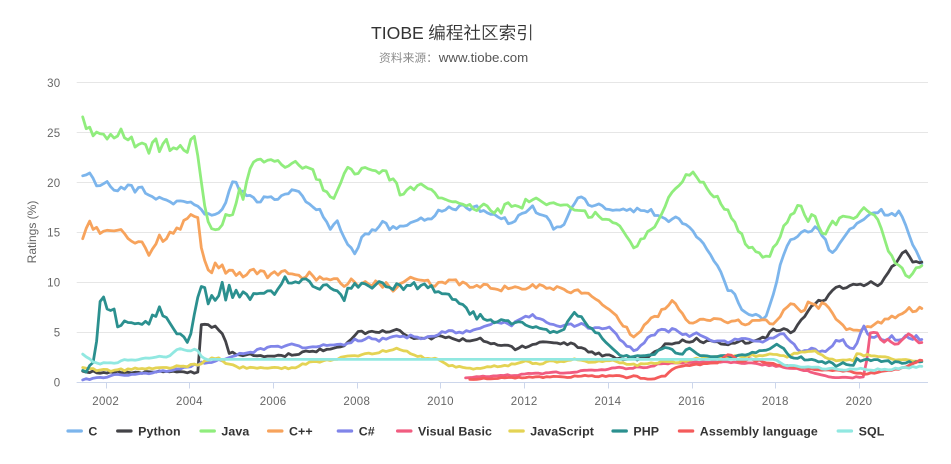  What do you see at coordinates (53, 84) in the screenshot?
I see `svg-text: 30` at bounding box center [53, 84].